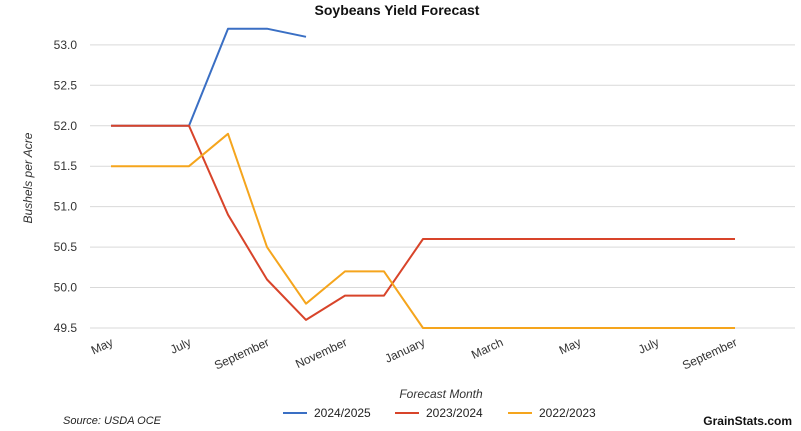 This screenshot has height=431, width=801. Describe the element at coordinates (66, 207) in the screenshot. I see `y-tick-label: 51.0` at that location.